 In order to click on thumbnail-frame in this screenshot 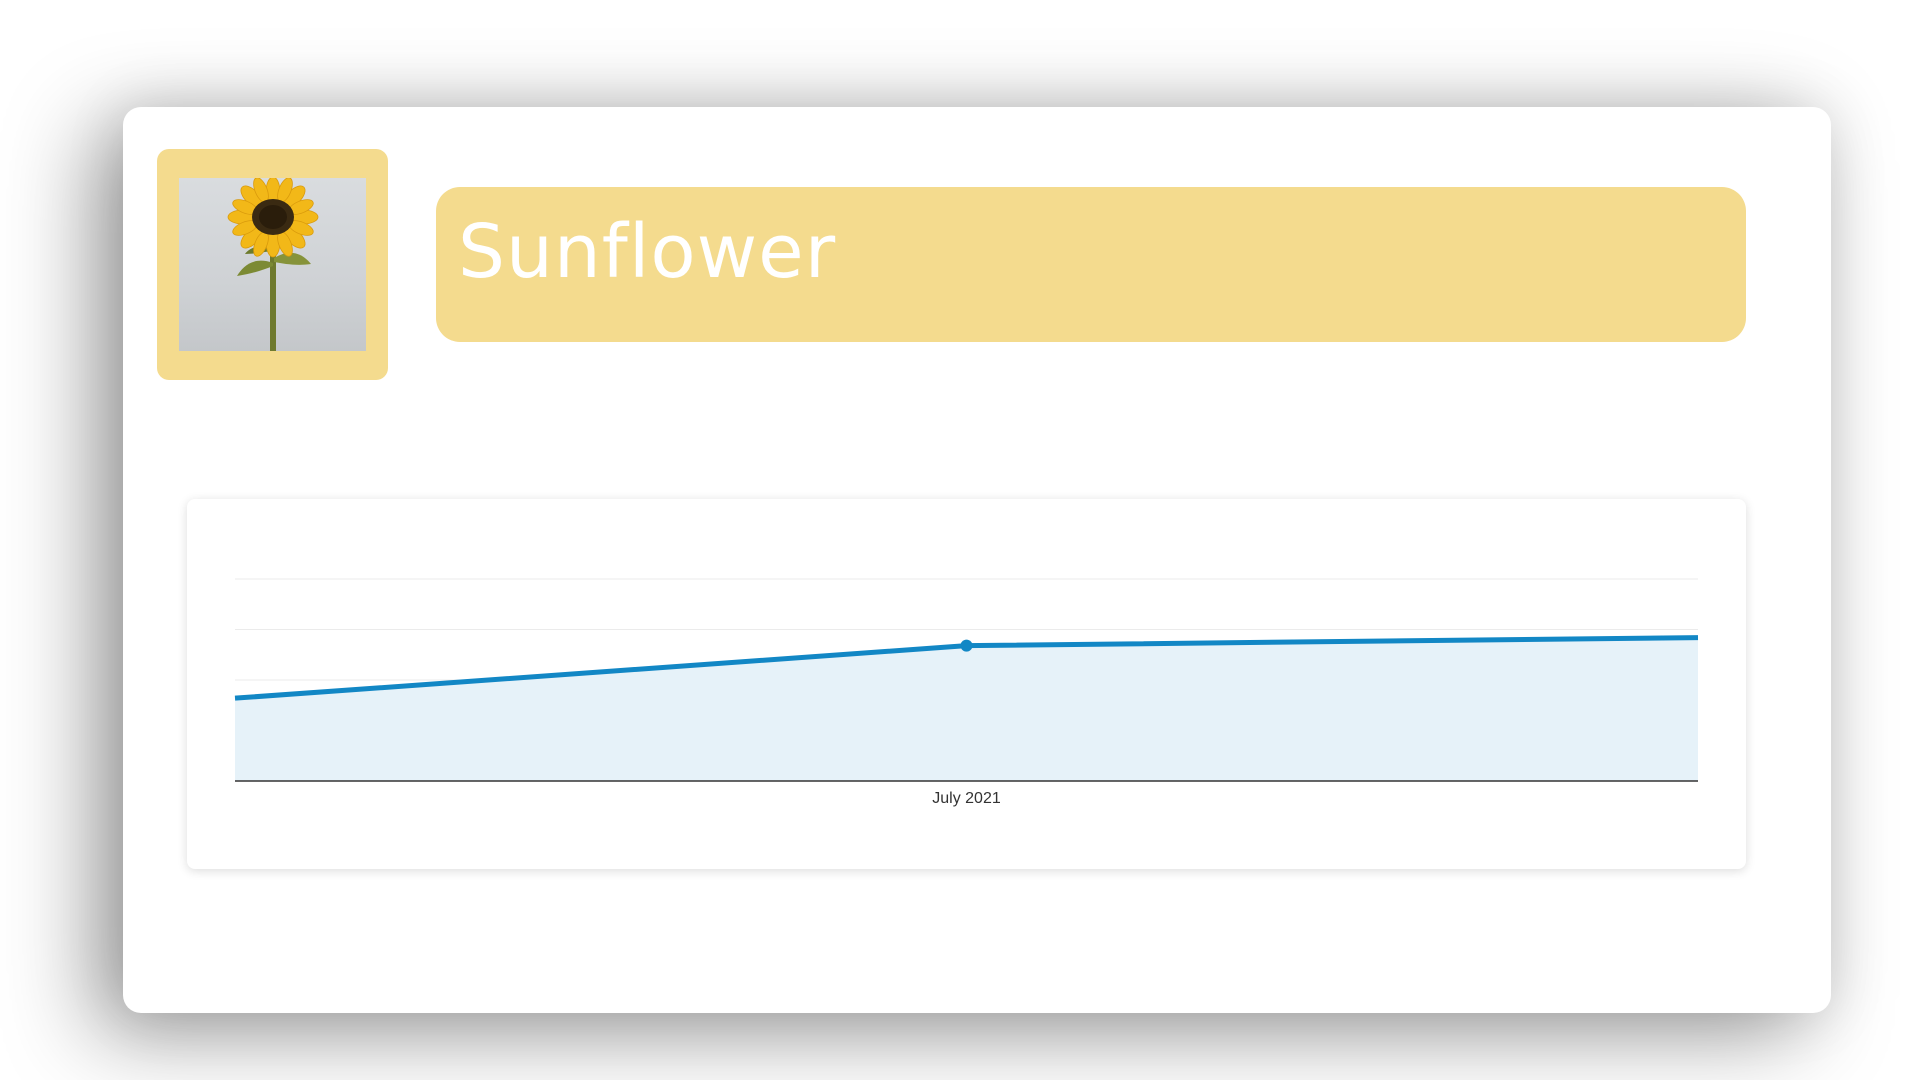, I will do `click(272, 264)`.